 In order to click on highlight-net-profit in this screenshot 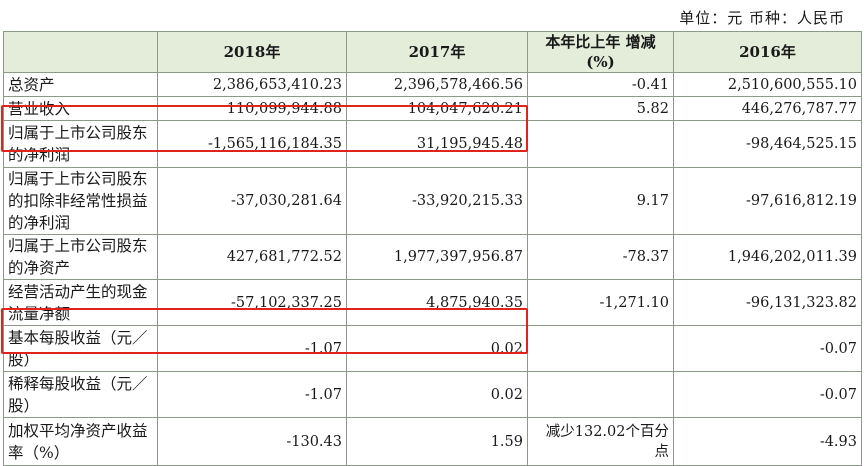, I will do `click(264, 128)`.